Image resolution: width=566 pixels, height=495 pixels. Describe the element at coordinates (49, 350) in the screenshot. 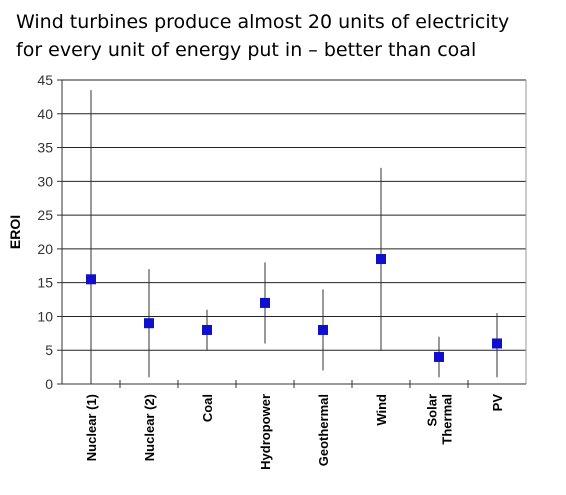

I see `y-tick-label: 5` at that location.